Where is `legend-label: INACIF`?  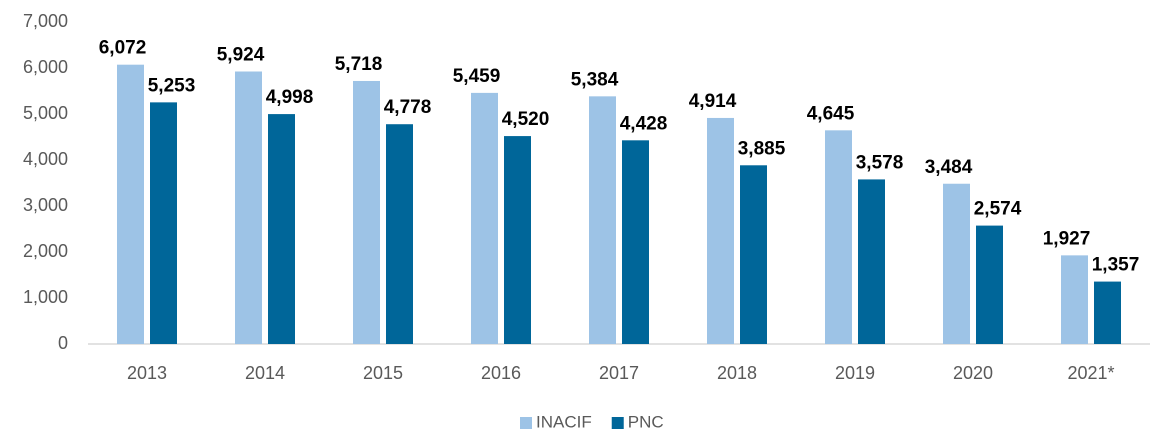
legend-label: INACIF is located at coordinates (564, 421).